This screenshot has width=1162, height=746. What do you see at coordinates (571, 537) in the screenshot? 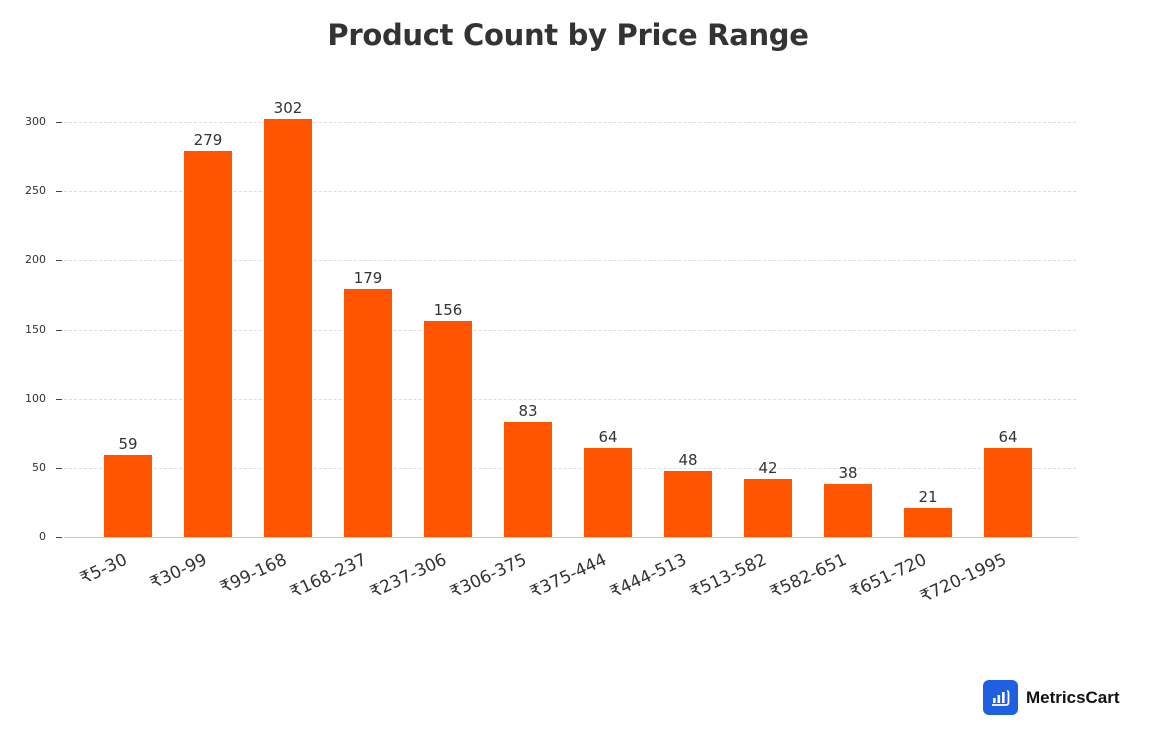
I see `x-axis-line` at bounding box center [571, 537].